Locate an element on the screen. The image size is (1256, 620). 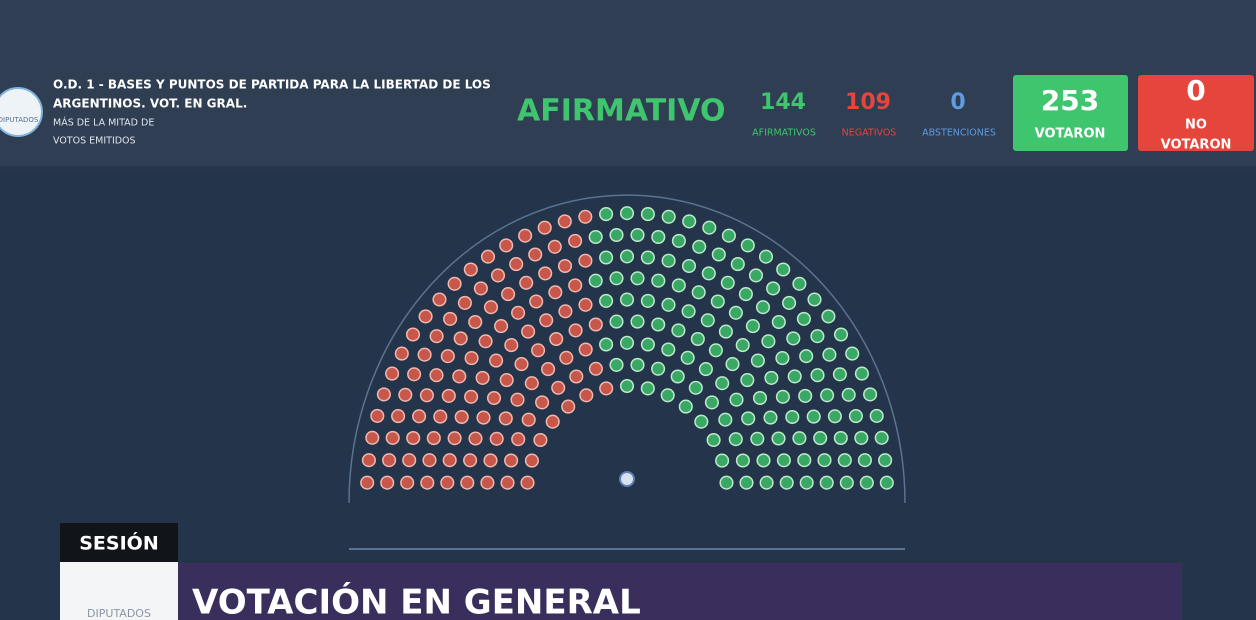
voted-label: VOTARON is located at coordinates (1070, 134).